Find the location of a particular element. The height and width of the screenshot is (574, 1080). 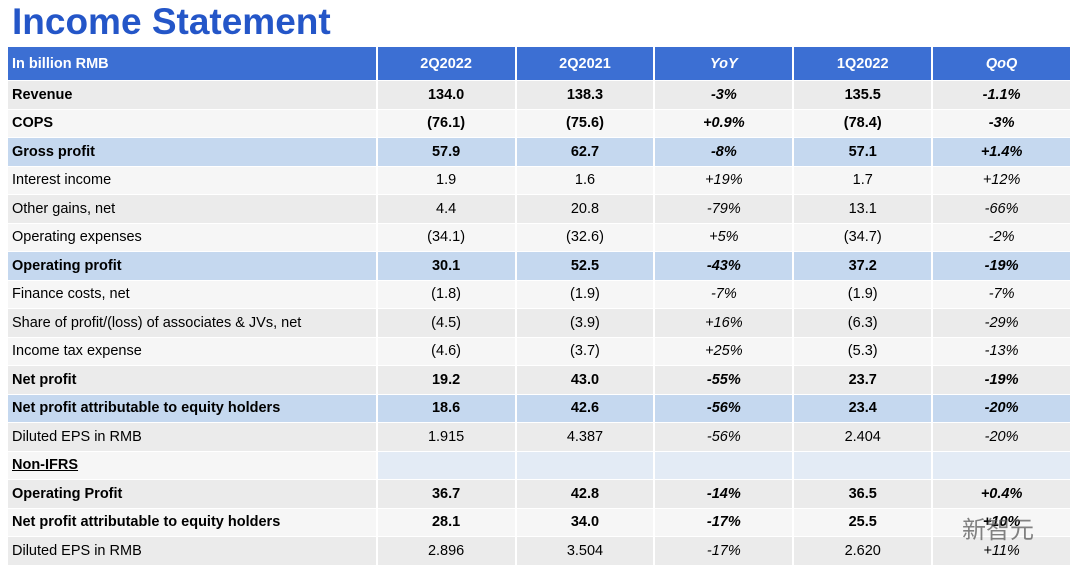

cell-value: 36.7 is located at coordinates (447, 494).